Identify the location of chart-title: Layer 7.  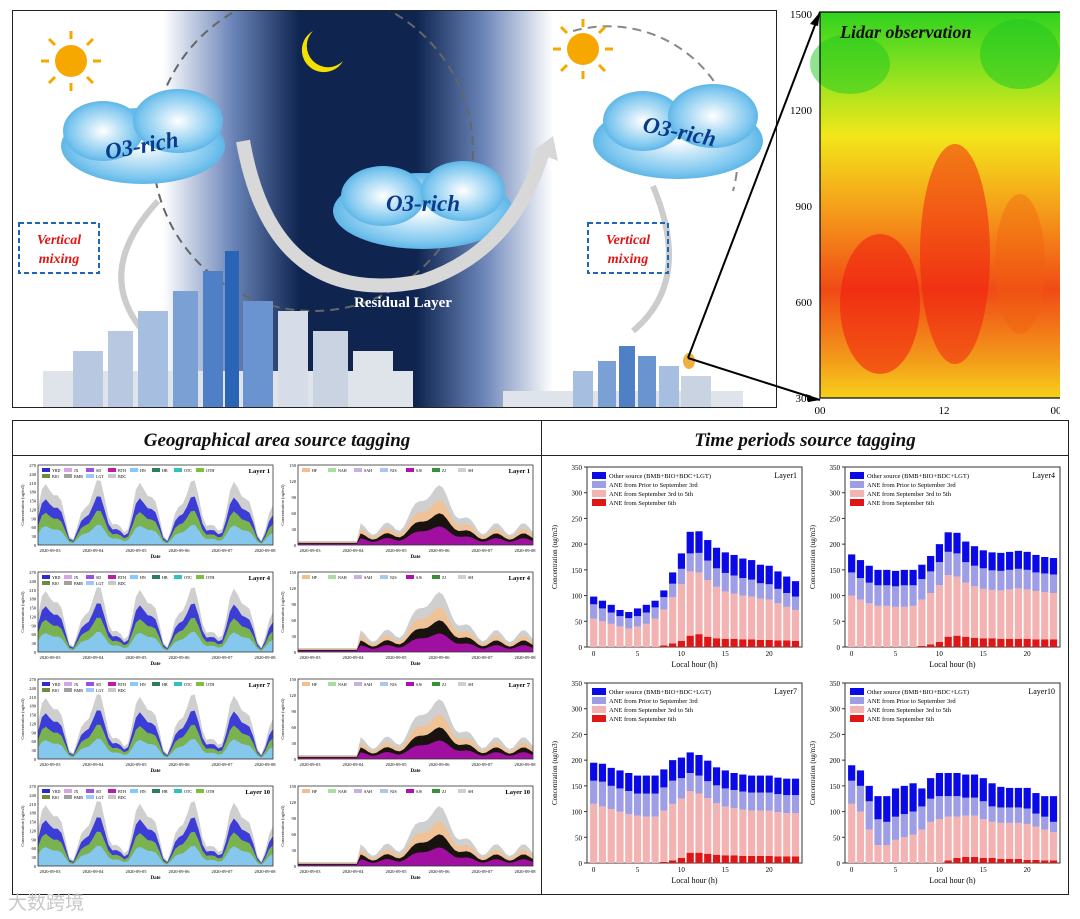
(260, 685).